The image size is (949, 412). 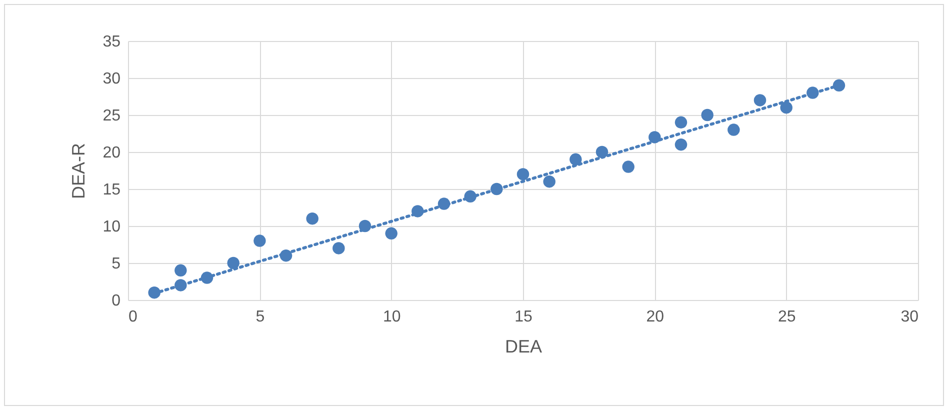 What do you see at coordinates (116, 301) in the screenshot?
I see `y-tick-label: 0` at bounding box center [116, 301].